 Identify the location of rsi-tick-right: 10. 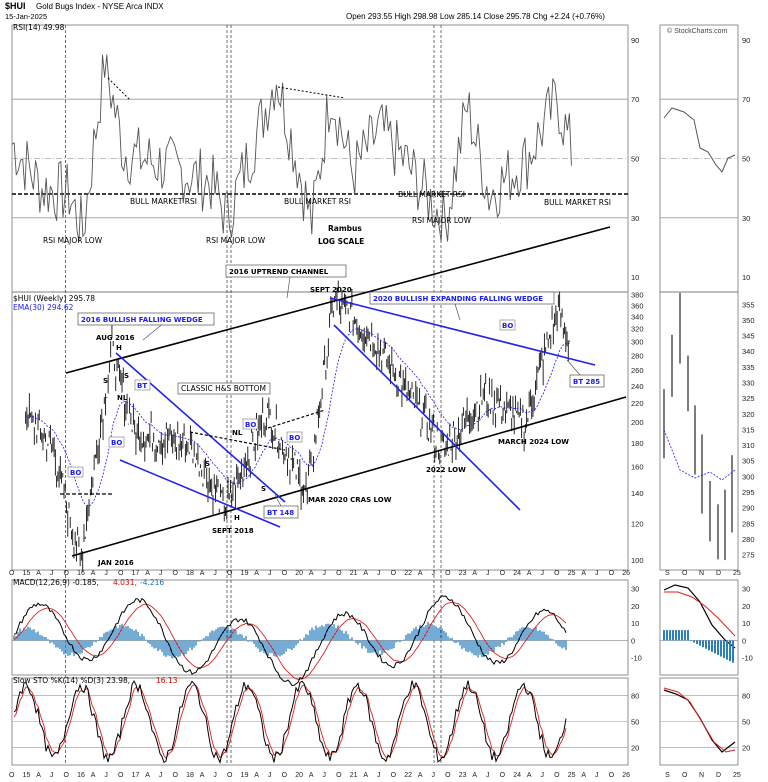
(746, 277).